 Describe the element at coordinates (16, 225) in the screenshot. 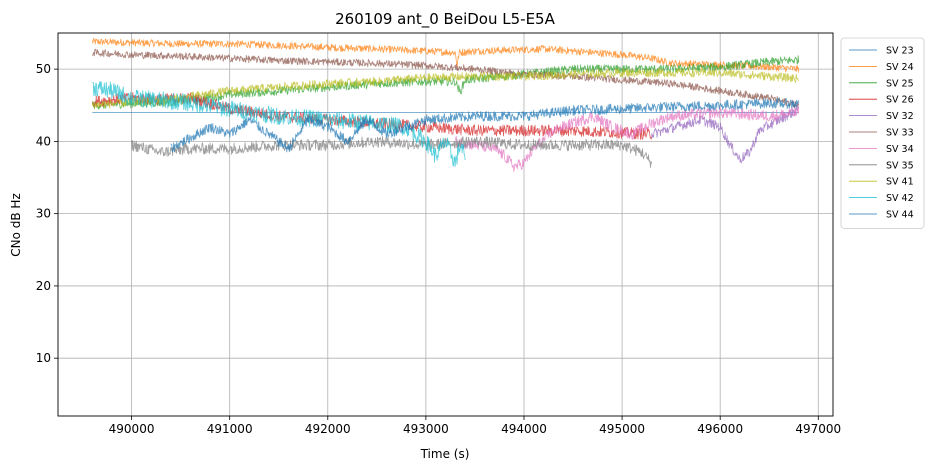

I see `y-axis-label: CNo dB Hz` at that location.